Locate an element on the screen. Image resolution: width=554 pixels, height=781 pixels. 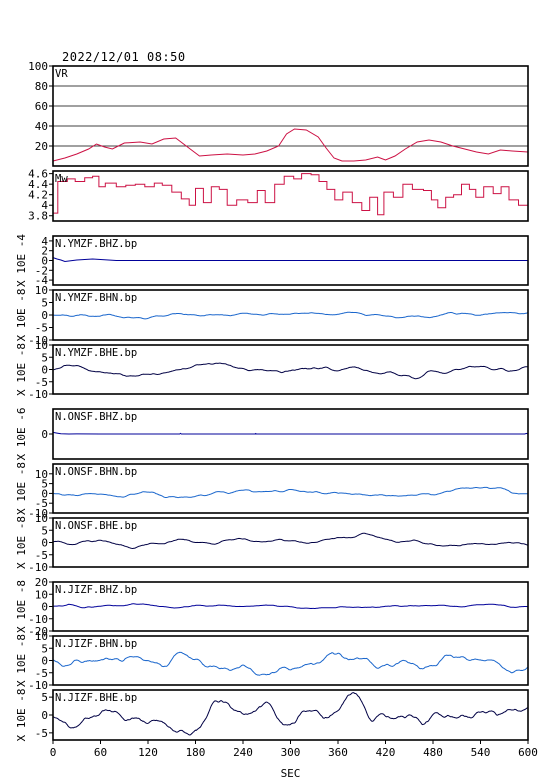
panel-label: N.JIZF.BHE.bp is located at coordinates (96, 698).